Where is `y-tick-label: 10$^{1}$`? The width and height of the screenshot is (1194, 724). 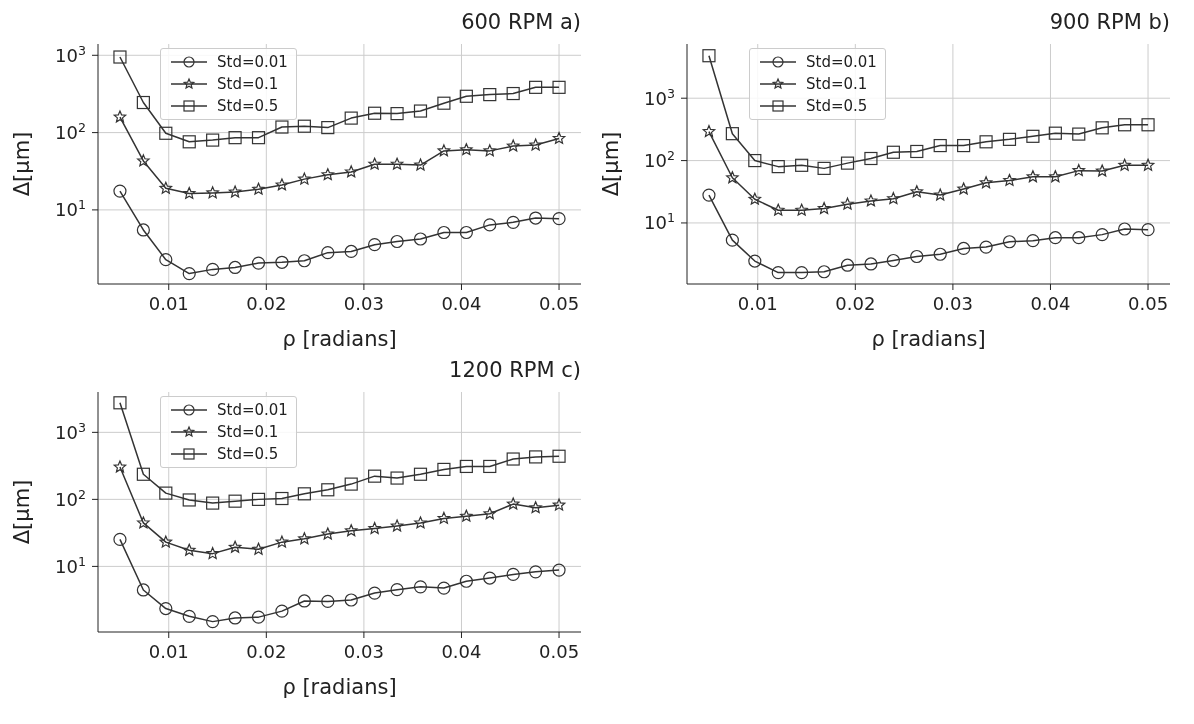
y-tick-label: 10$^{1}$ is located at coordinates (70, 565).